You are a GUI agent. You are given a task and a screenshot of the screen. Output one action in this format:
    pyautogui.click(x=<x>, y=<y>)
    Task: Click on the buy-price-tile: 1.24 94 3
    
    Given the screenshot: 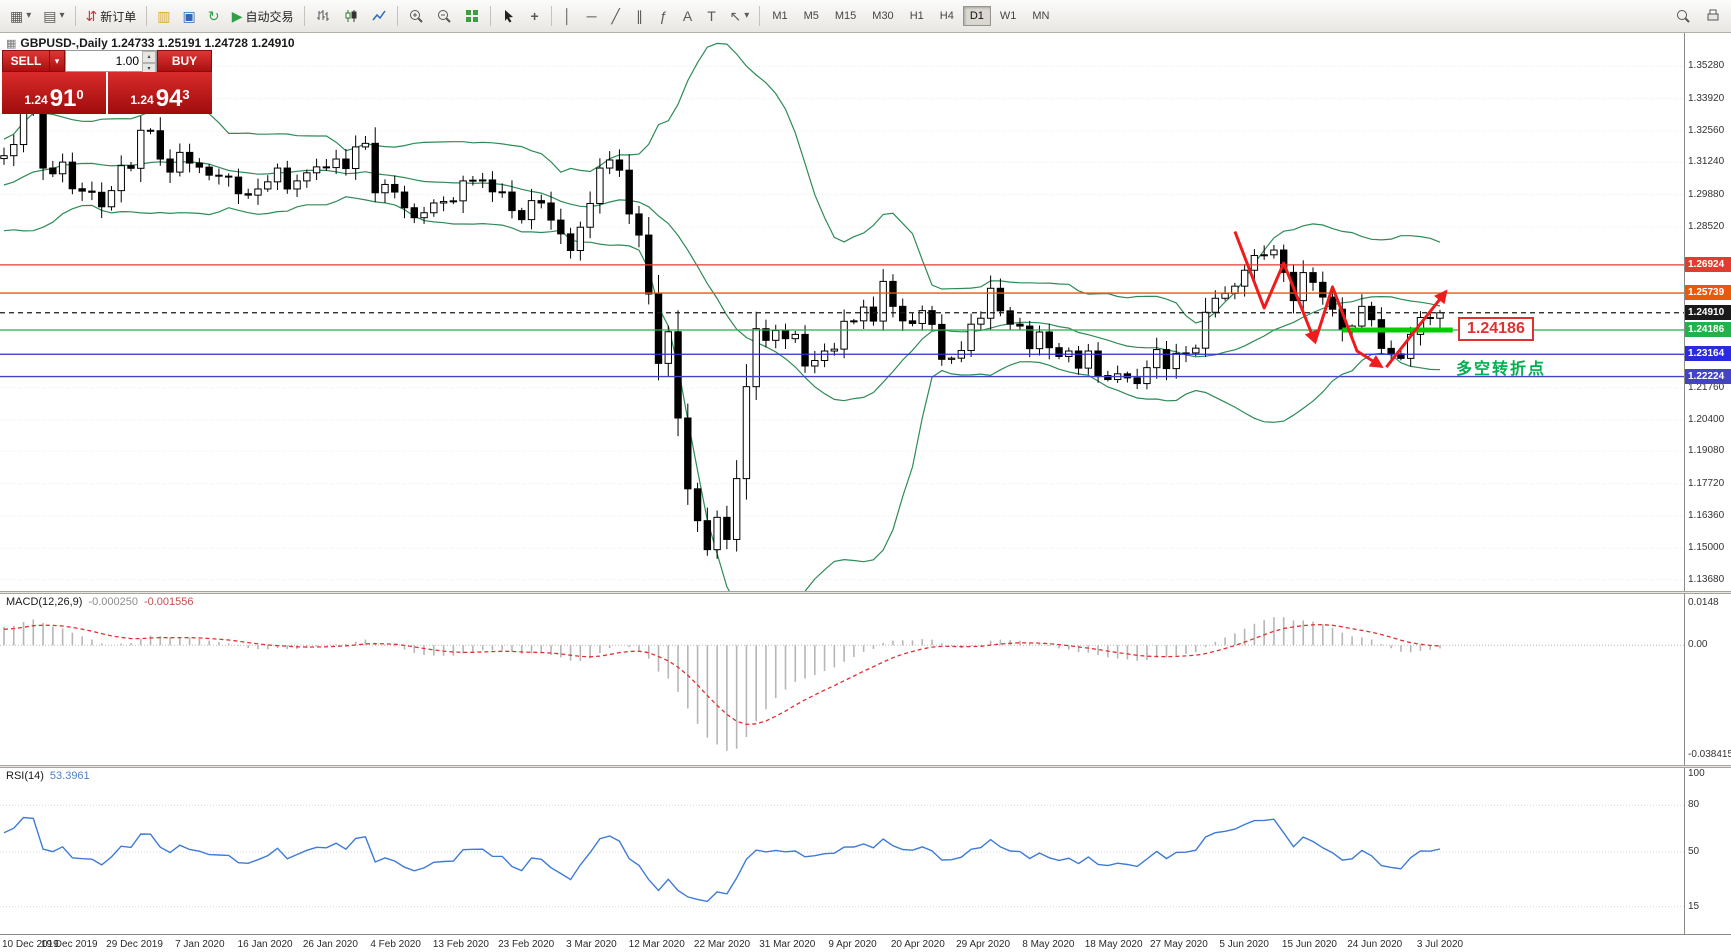 What is the action you would take?
    pyautogui.click(x=160, y=93)
    